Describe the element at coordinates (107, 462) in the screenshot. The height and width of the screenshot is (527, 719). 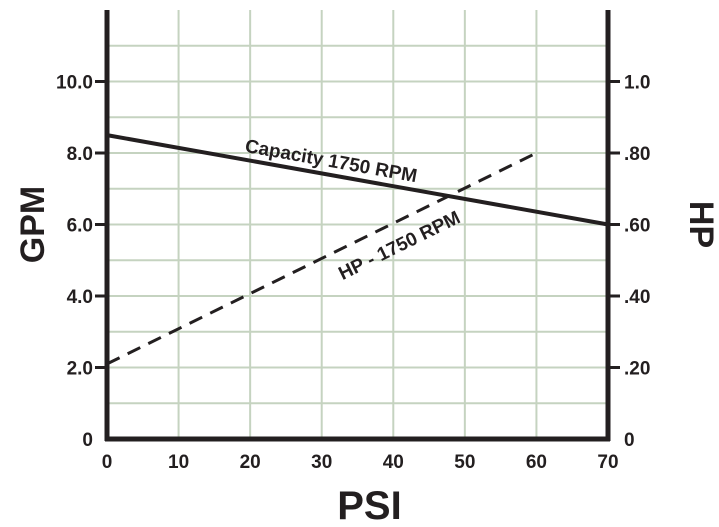
I see `x-tick-label: 0` at that location.